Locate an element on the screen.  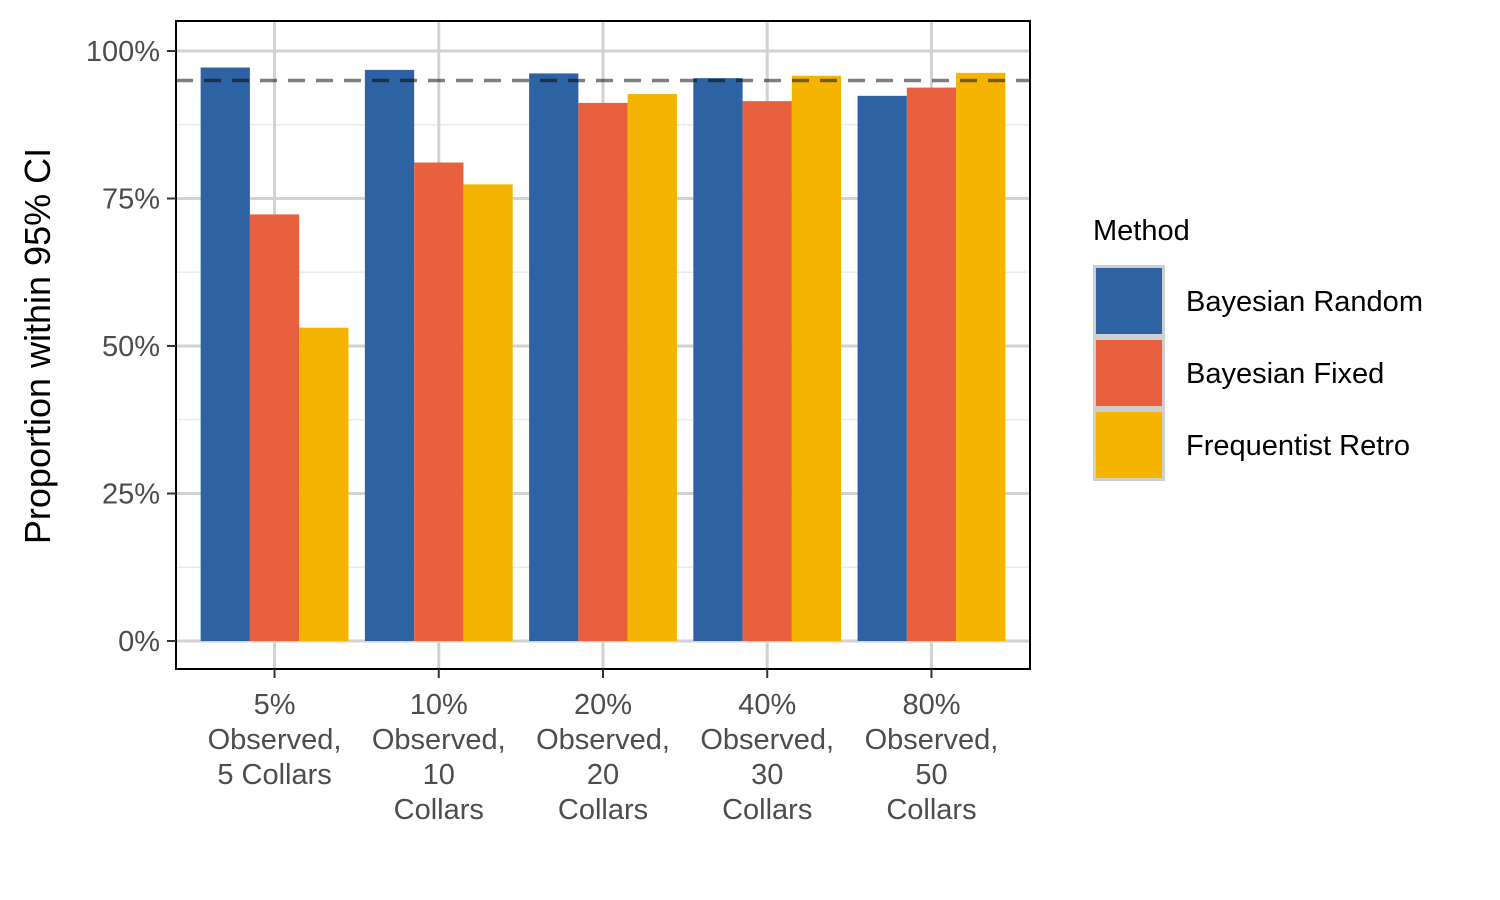
legend-title: Method is located at coordinates (1141, 231).